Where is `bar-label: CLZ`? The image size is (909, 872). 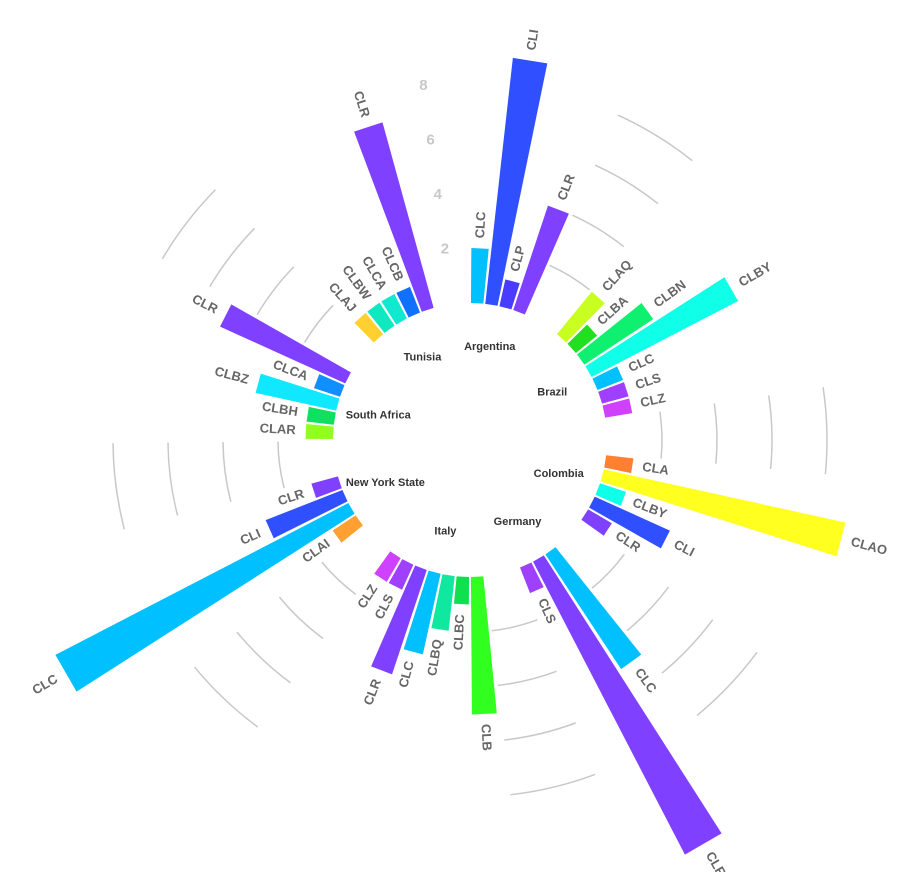 bar-label: CLZ is located at coordinates (653, 400).